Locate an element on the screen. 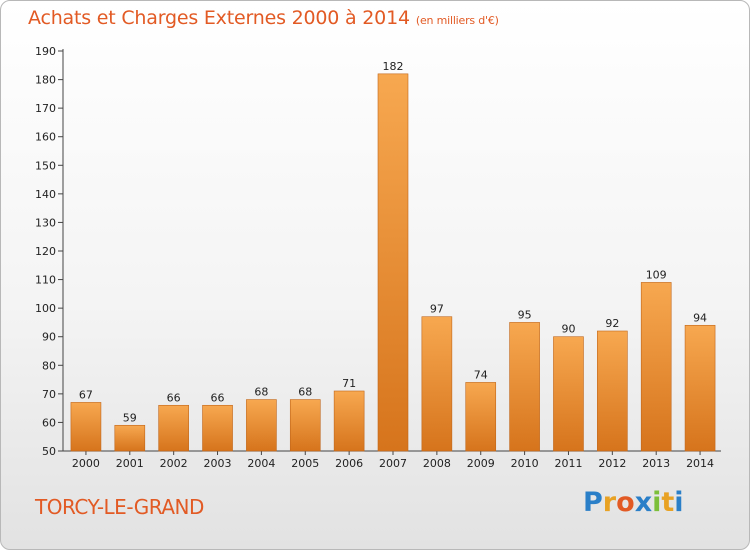  logo-letter: o is located at coordinates (625, 502).